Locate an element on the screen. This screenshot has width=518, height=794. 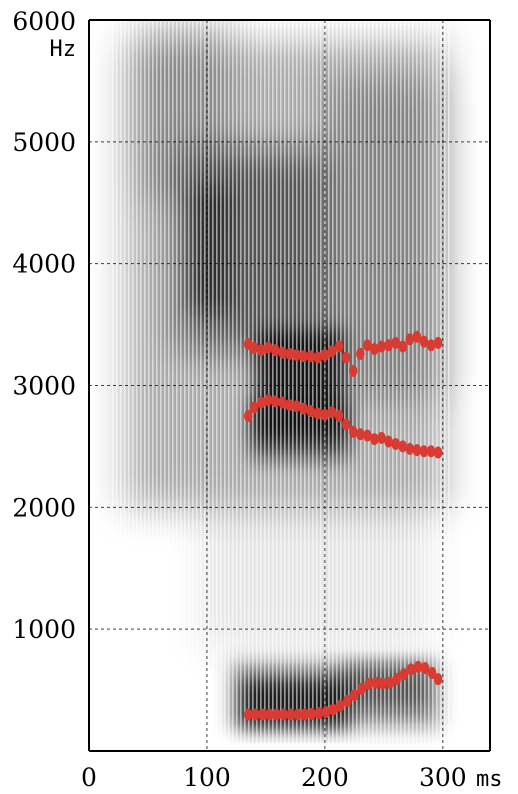
y-tick-label: 4000 is located at coordinates (44, 264).